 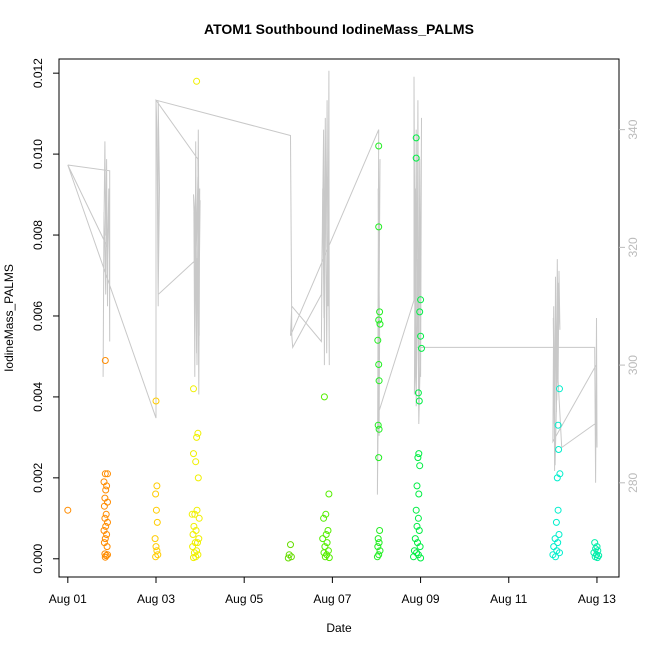 What do you see at coordinates (633, 247) in the screenshot?
I see `y2-tick-label: 320` at bounding box center [633, 247].